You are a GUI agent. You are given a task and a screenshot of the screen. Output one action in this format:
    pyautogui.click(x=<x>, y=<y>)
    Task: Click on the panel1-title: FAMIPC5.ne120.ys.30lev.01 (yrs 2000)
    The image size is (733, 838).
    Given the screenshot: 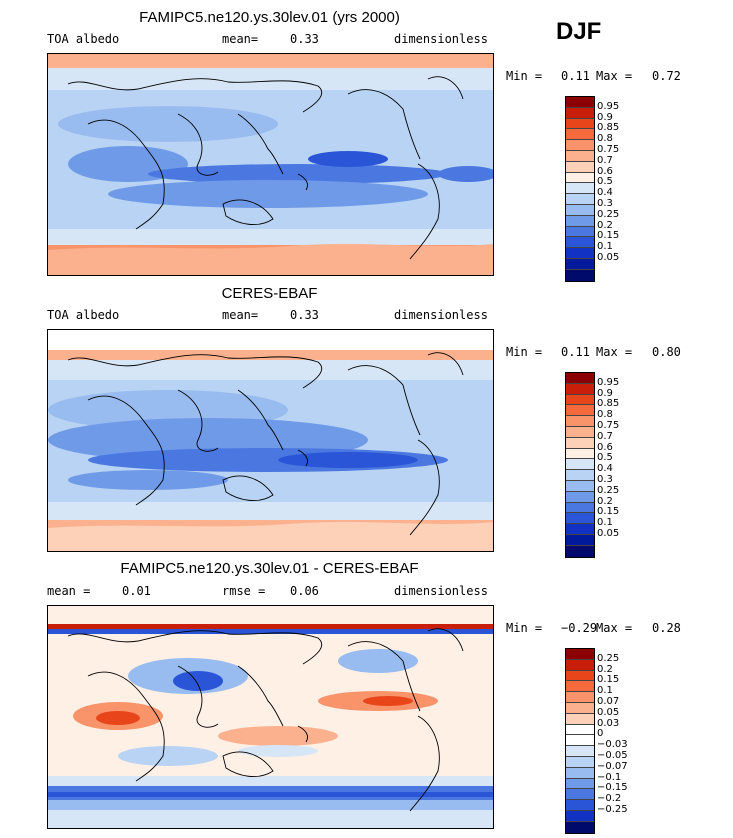 What is the action you would take?
    pyautogui.click(x=269, y=17)
    